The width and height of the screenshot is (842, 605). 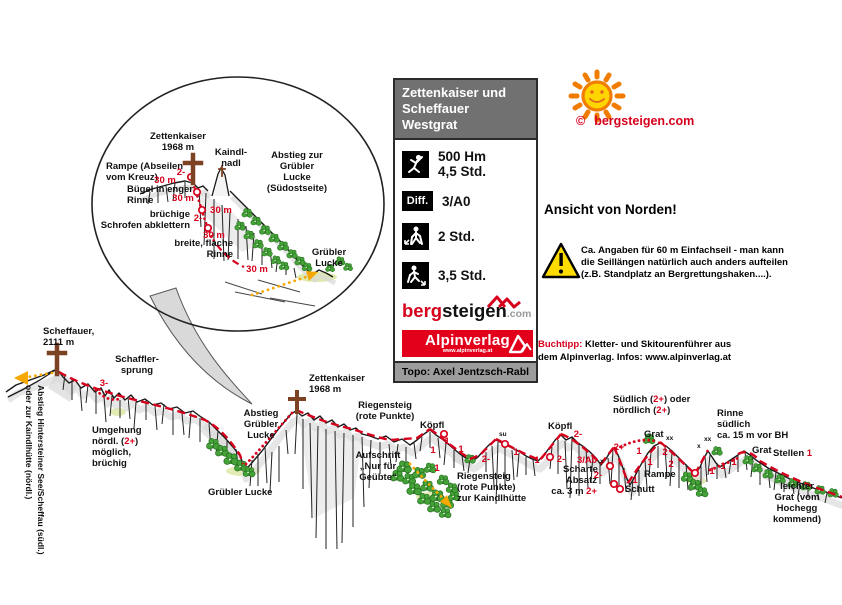 What do you see at coordinates (181, 172) in the screenshot?
I see `label-inset-grade-2m-a: 2-` at bounding box center [181, 172].